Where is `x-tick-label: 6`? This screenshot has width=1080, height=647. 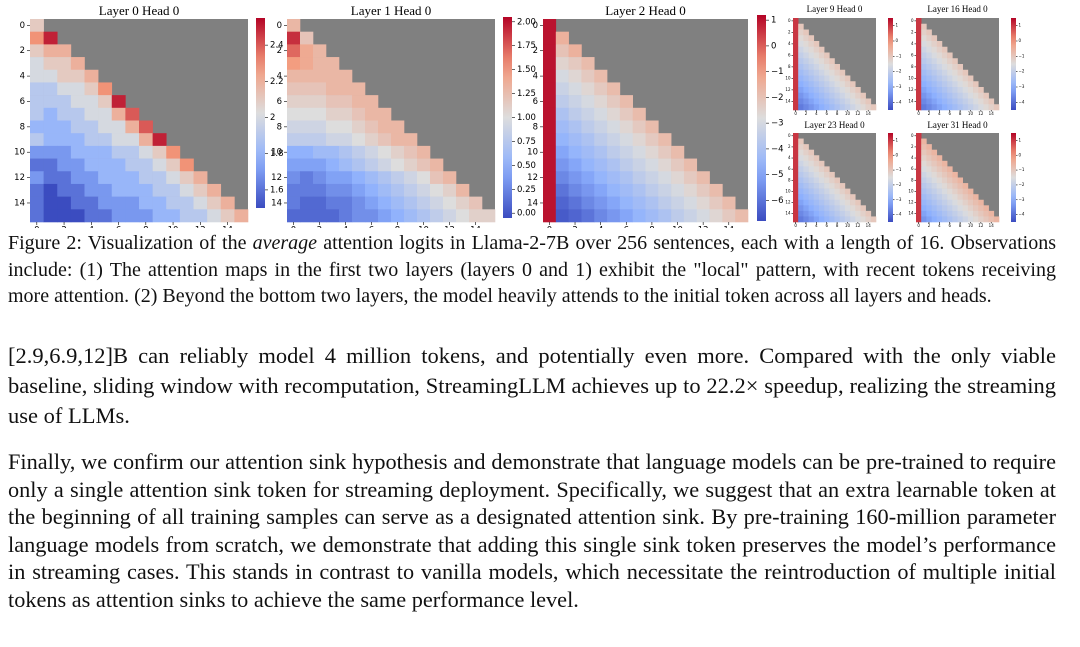
x-tick-label: 6 is located at coordinates (949, 113).